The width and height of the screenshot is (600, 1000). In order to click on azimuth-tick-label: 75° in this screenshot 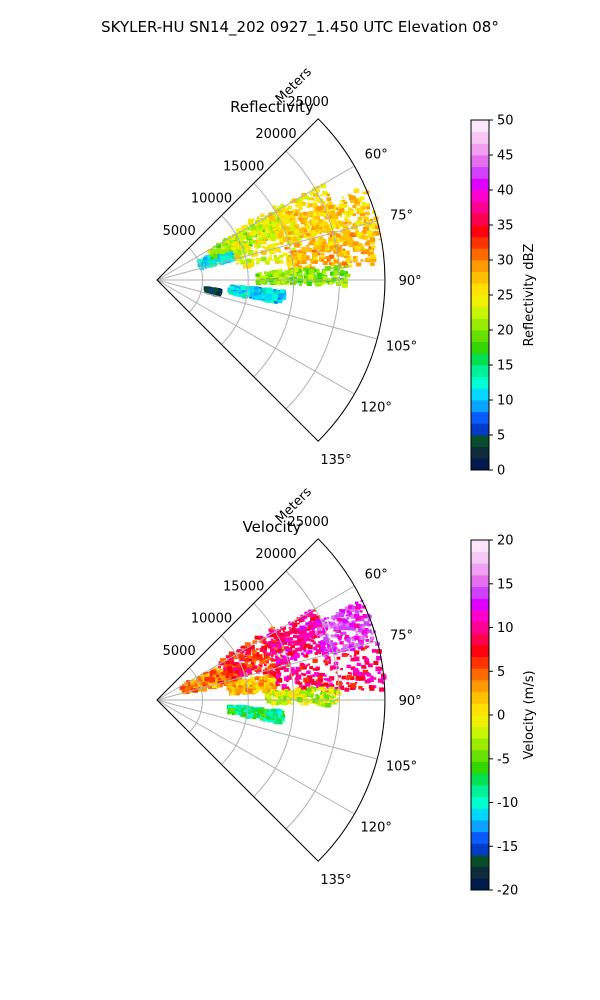, I will do `click(401, 216)`.